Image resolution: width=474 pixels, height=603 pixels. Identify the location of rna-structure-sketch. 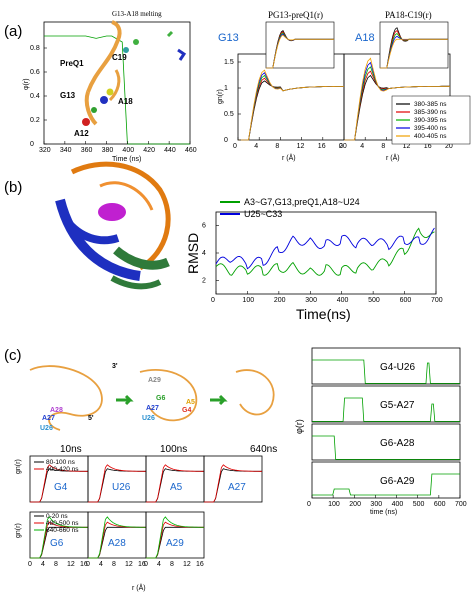
(134, 73).